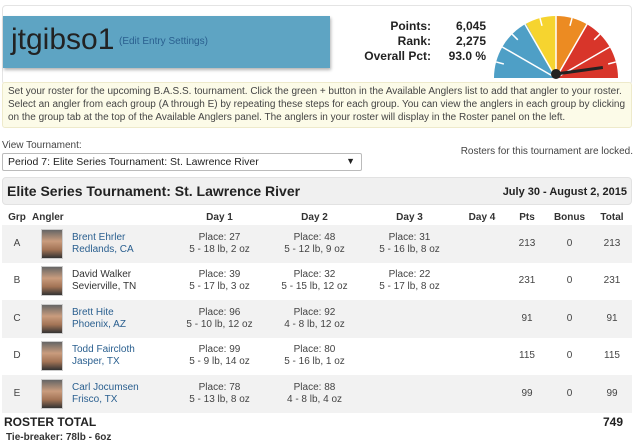 The height and width of the screenshot is (445, 636). Describe the element at coordinates (564, 192) in the screenshot. I see `tournament-dates: July 30 - August 2, 2015` at that location.